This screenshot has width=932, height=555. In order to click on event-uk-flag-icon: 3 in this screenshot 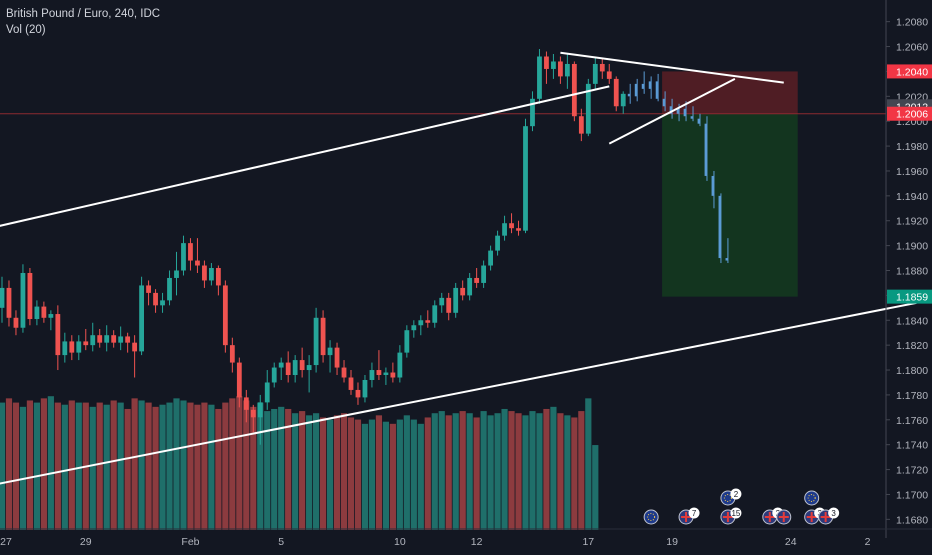, I will do `click(829, 516)`.